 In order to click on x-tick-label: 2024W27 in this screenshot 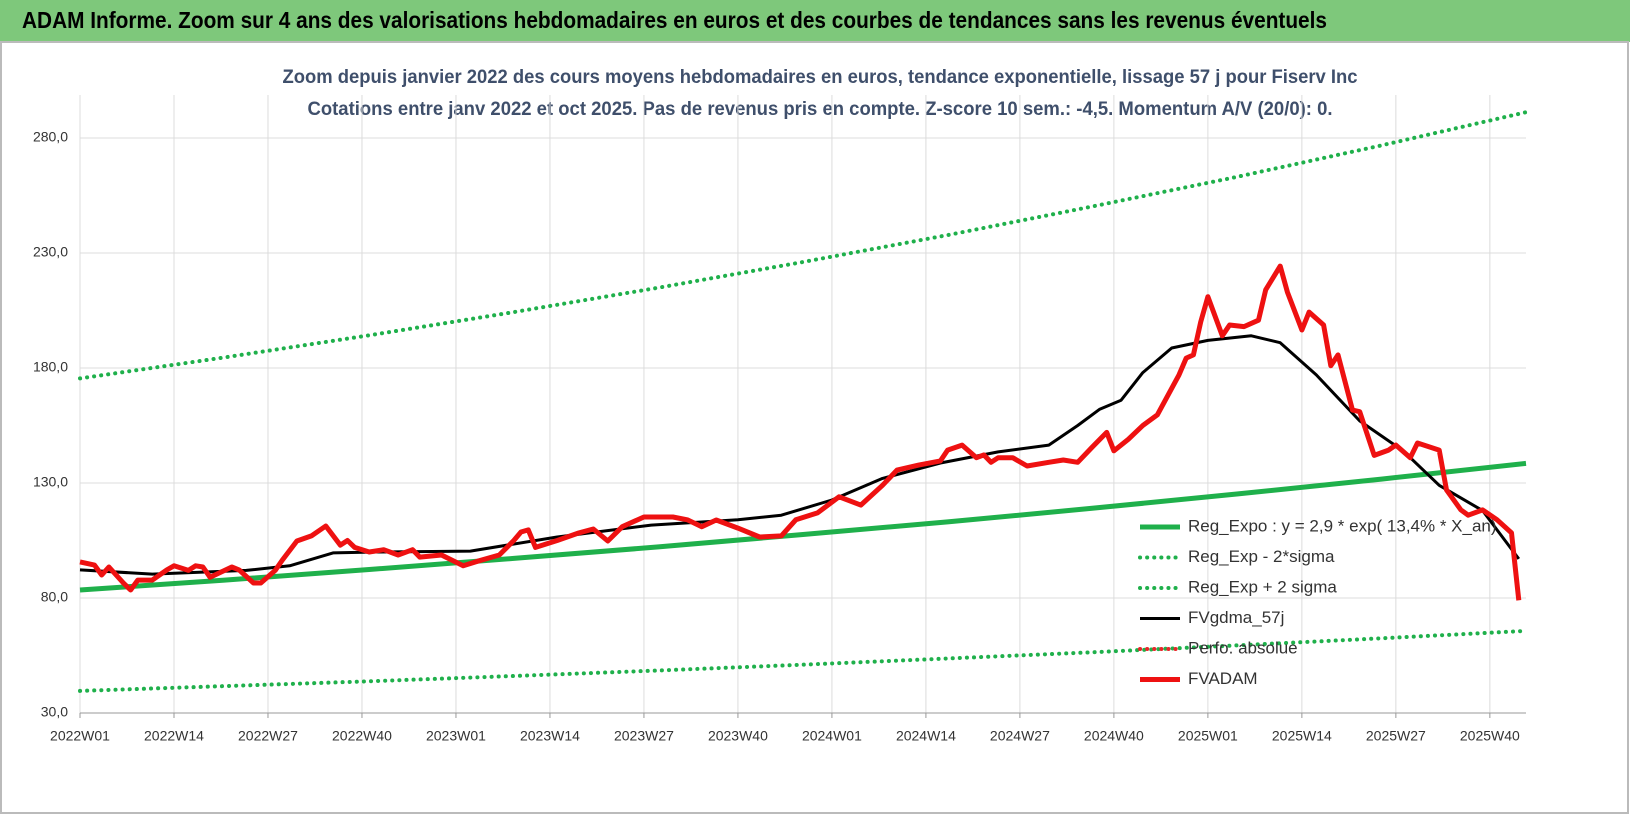, I will do `click(1020, 736)`.